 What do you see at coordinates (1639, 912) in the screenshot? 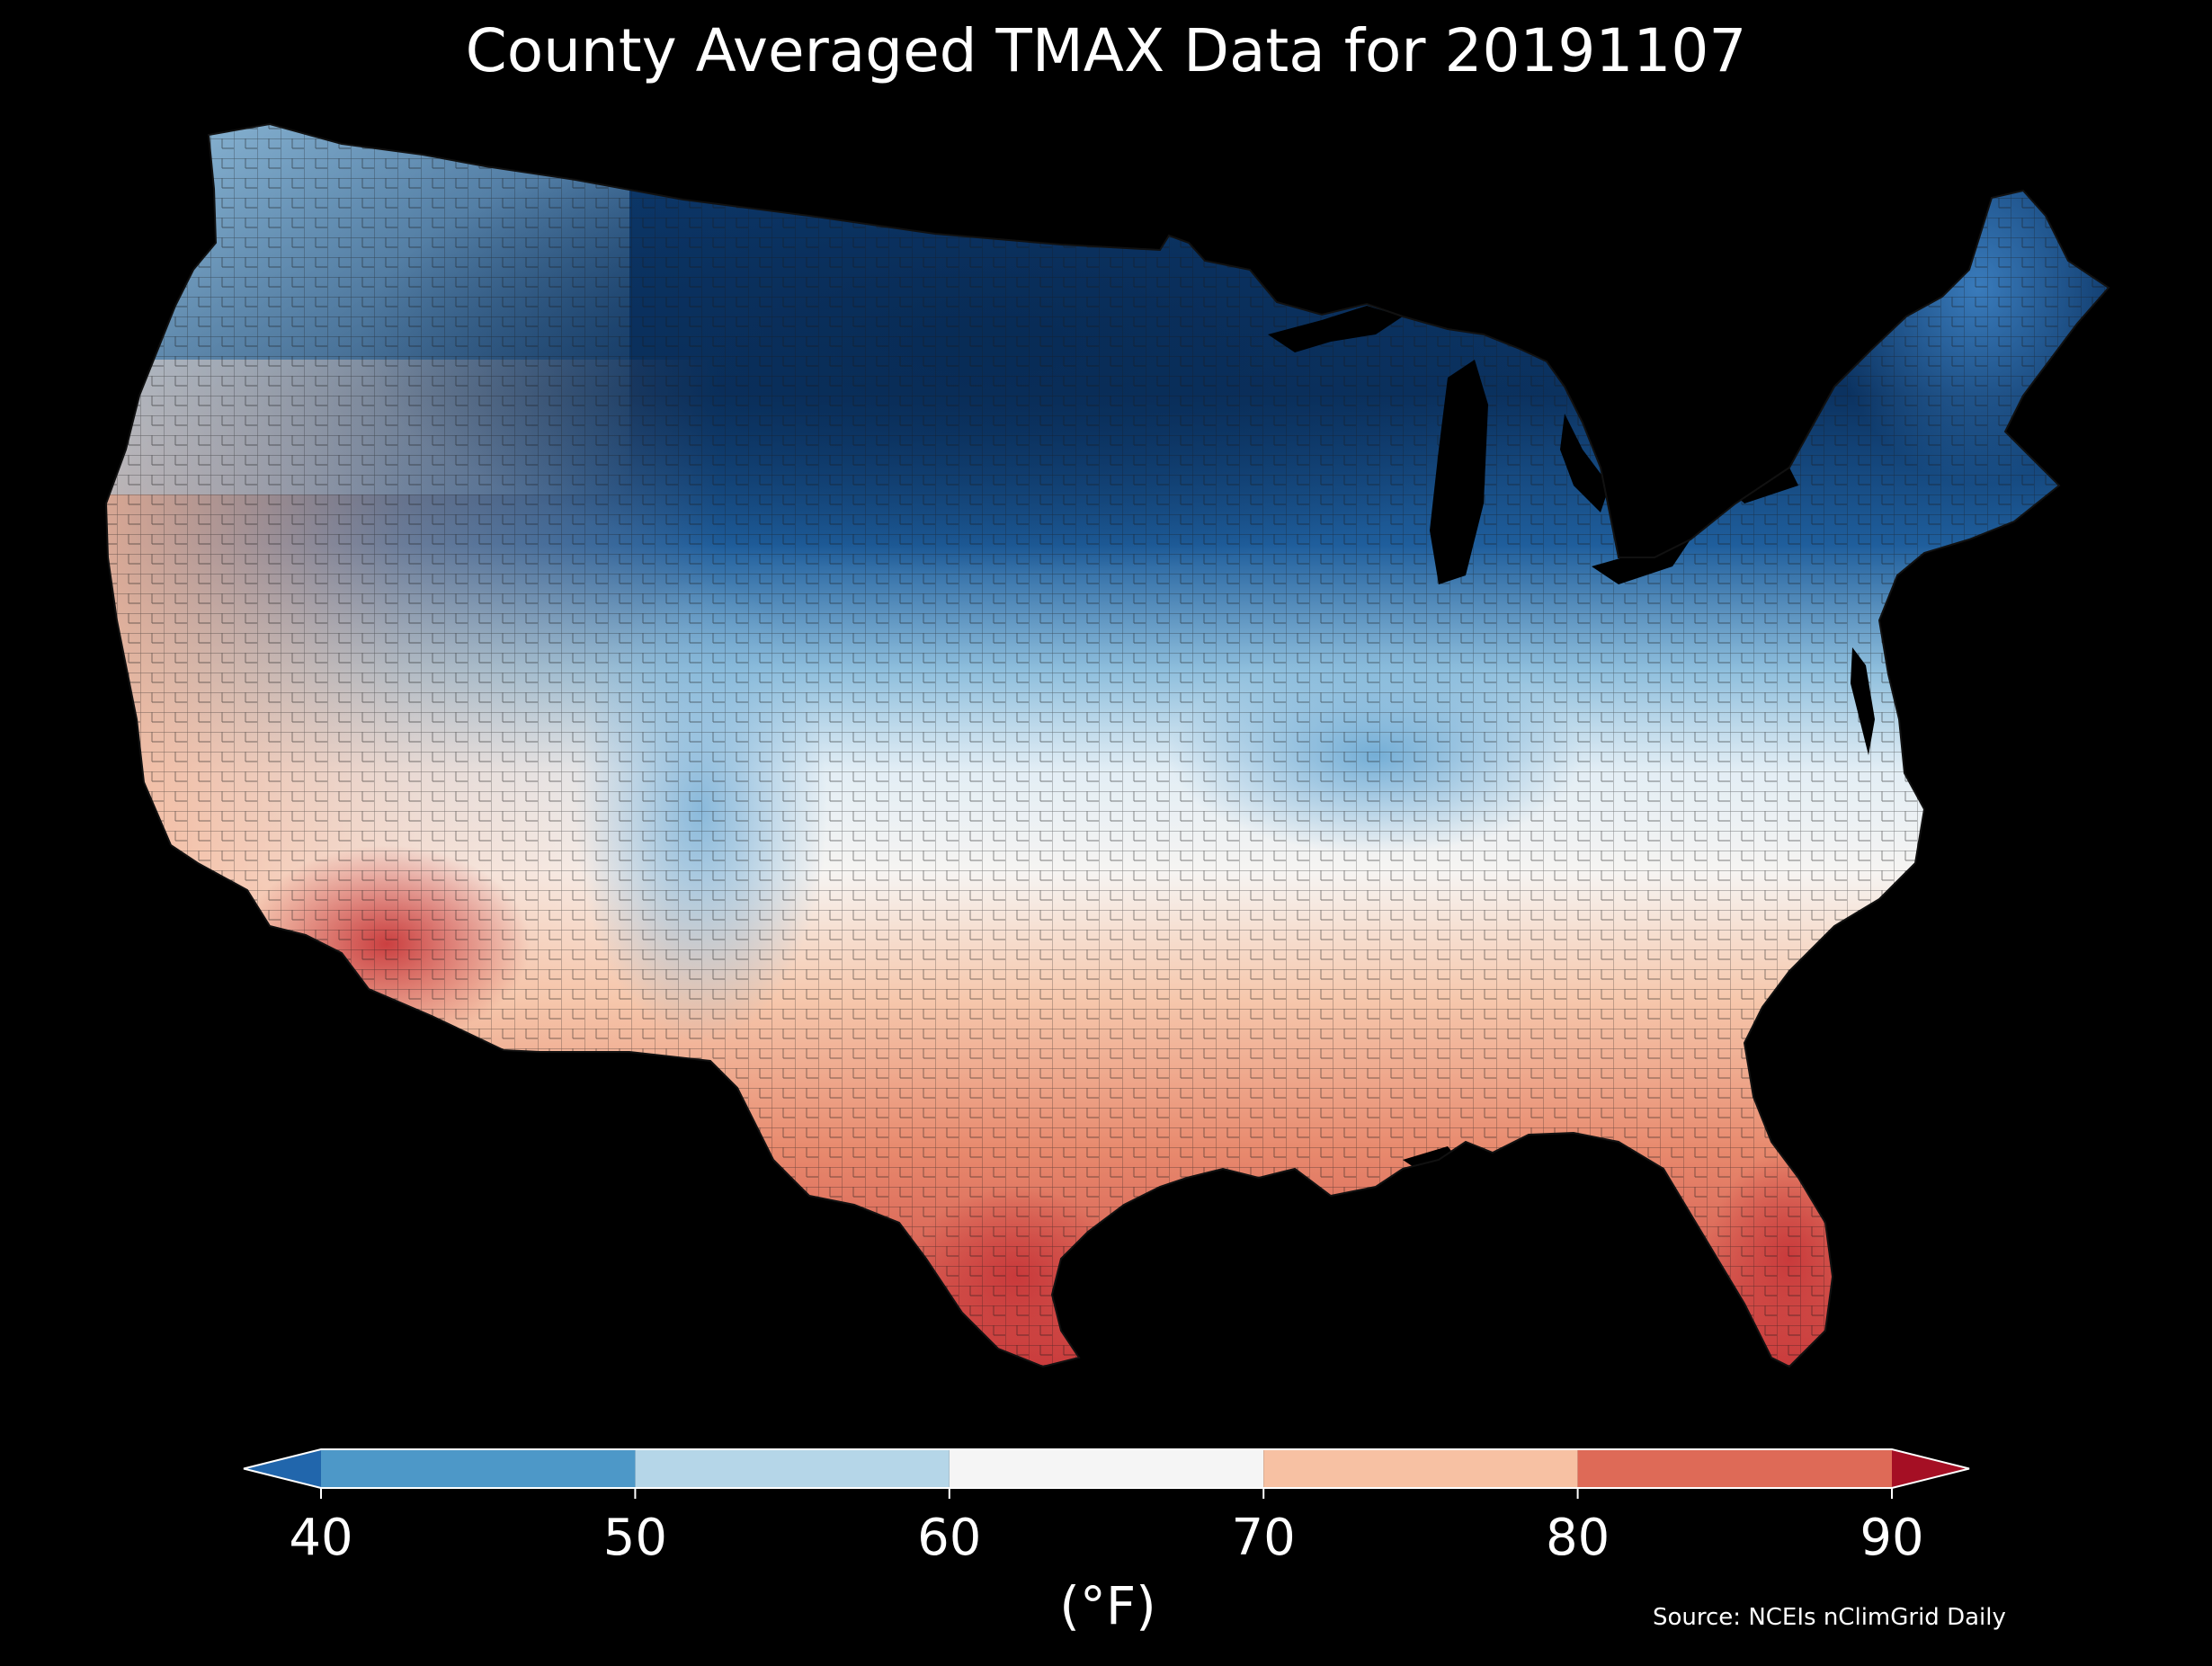
I see `coastal-water` at bounding box center [1639, 912].